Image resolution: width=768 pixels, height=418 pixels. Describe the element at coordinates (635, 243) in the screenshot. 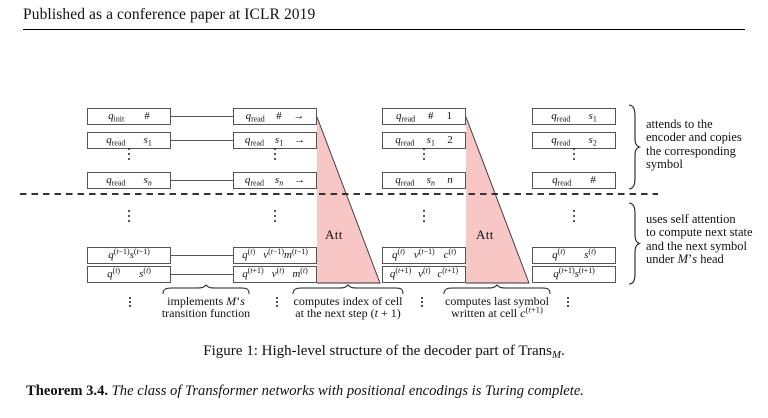

I see `right-brace-bottom` at that location.